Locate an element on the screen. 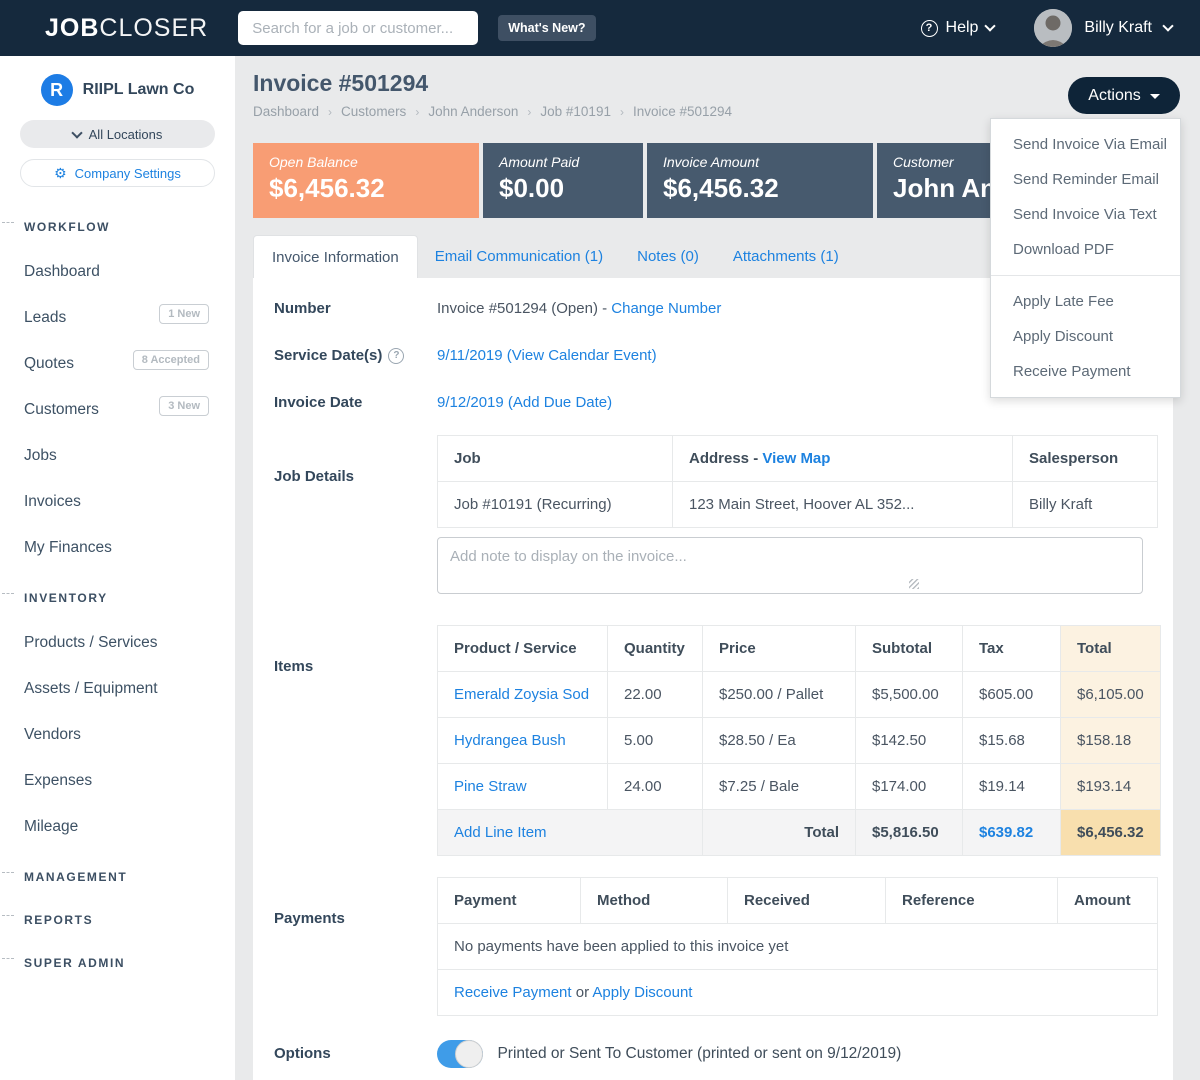  toggle-knob is located at coordinates (469, 1053).